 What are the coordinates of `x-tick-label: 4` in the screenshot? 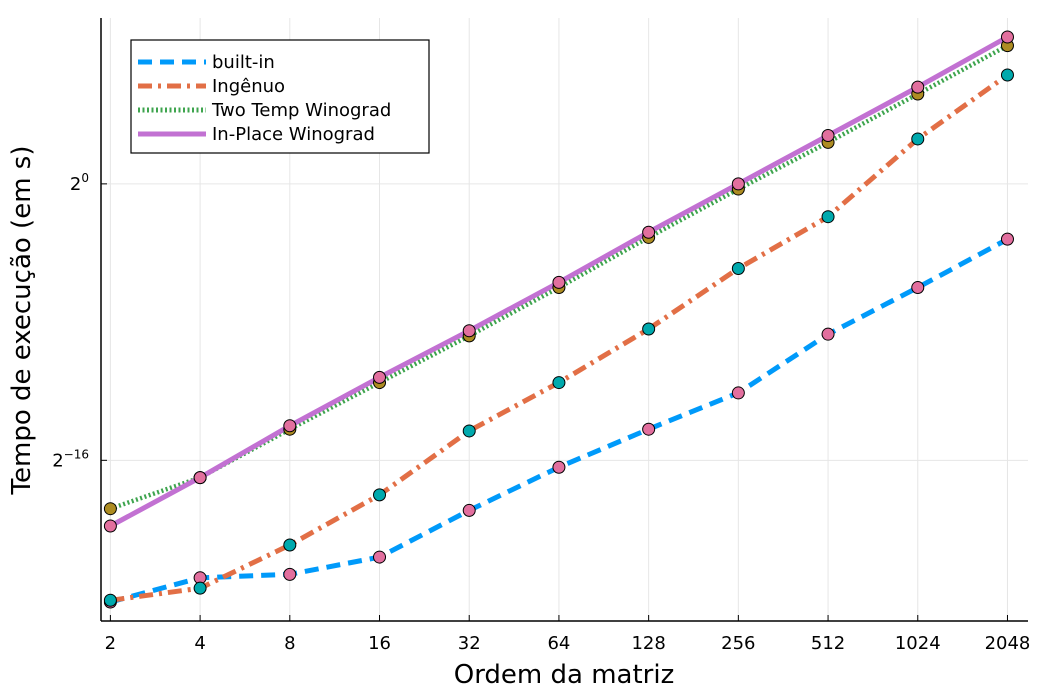 It's located at (199, 643).